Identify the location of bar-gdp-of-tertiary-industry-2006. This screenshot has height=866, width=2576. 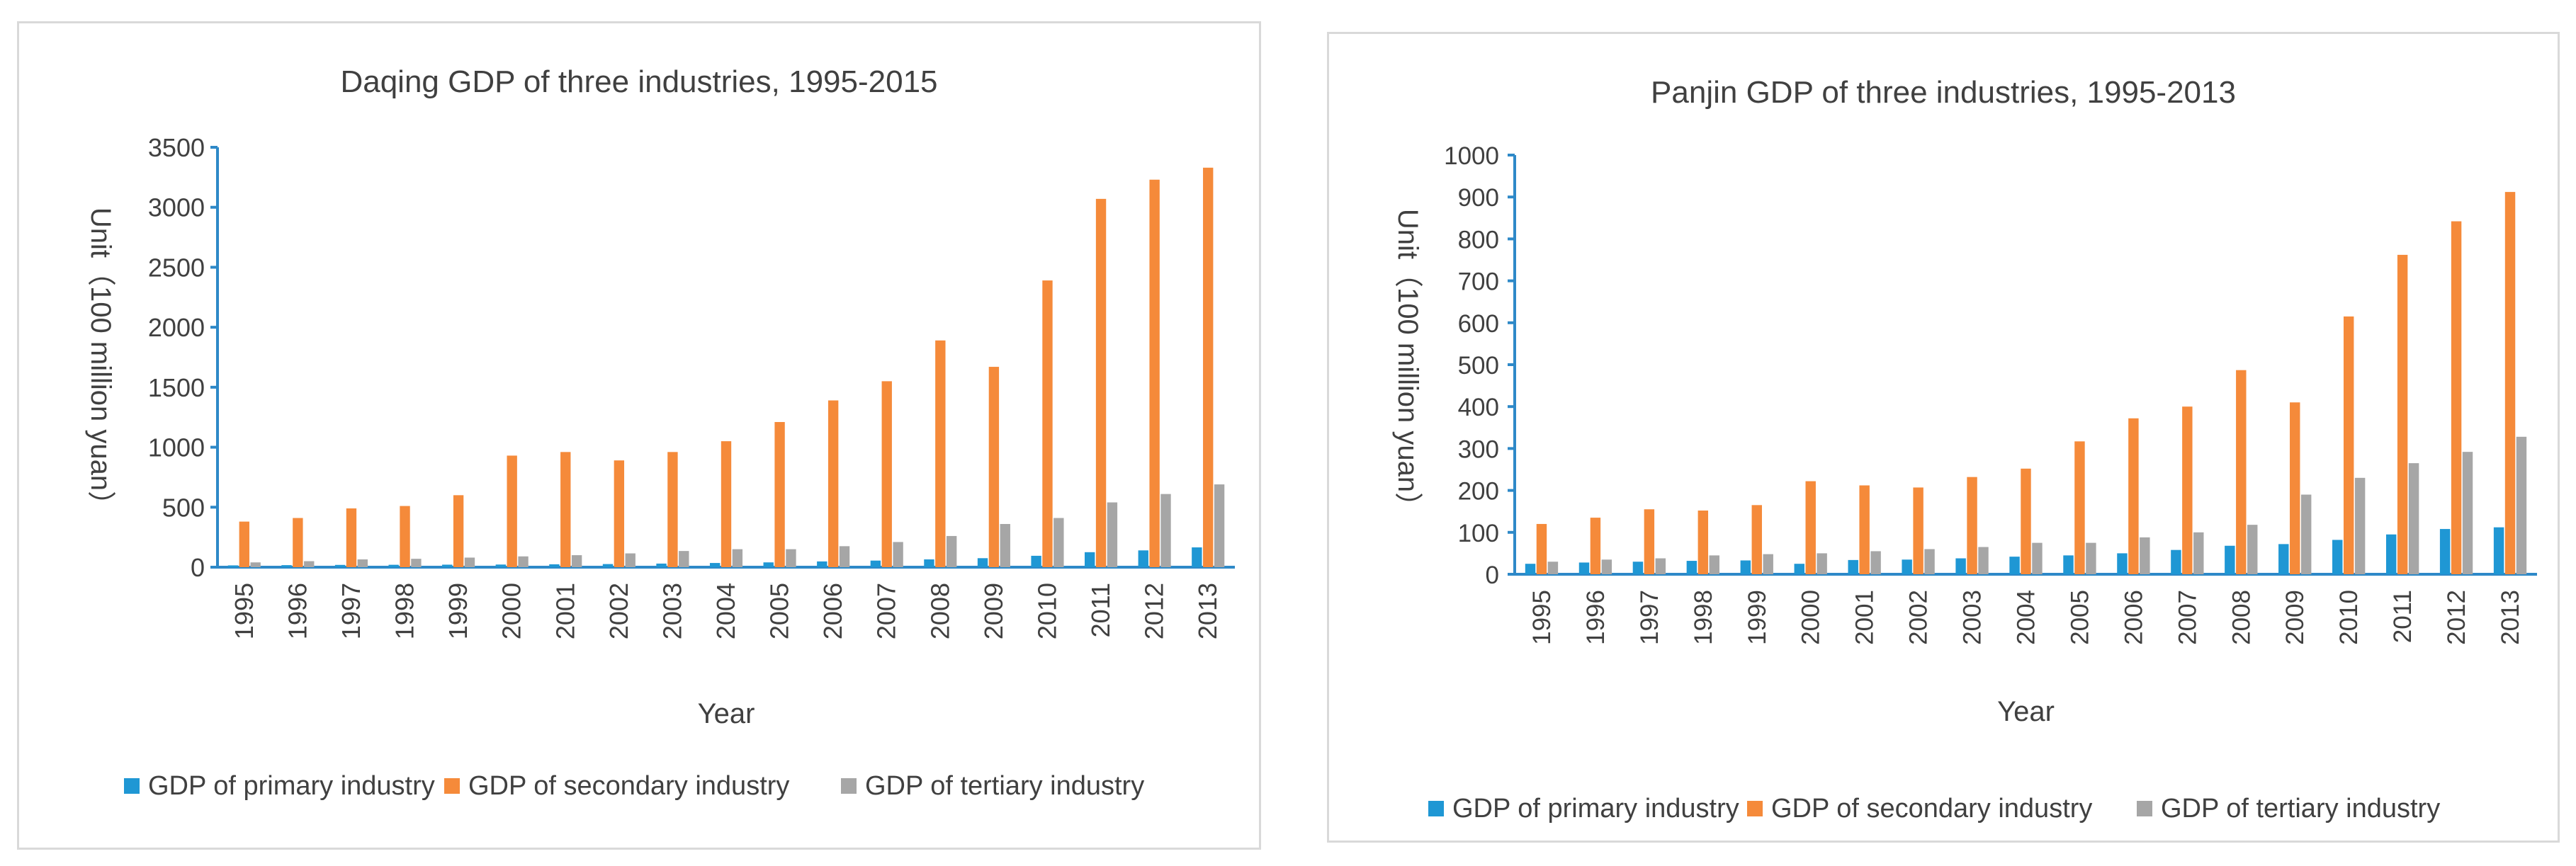
(844, 556).